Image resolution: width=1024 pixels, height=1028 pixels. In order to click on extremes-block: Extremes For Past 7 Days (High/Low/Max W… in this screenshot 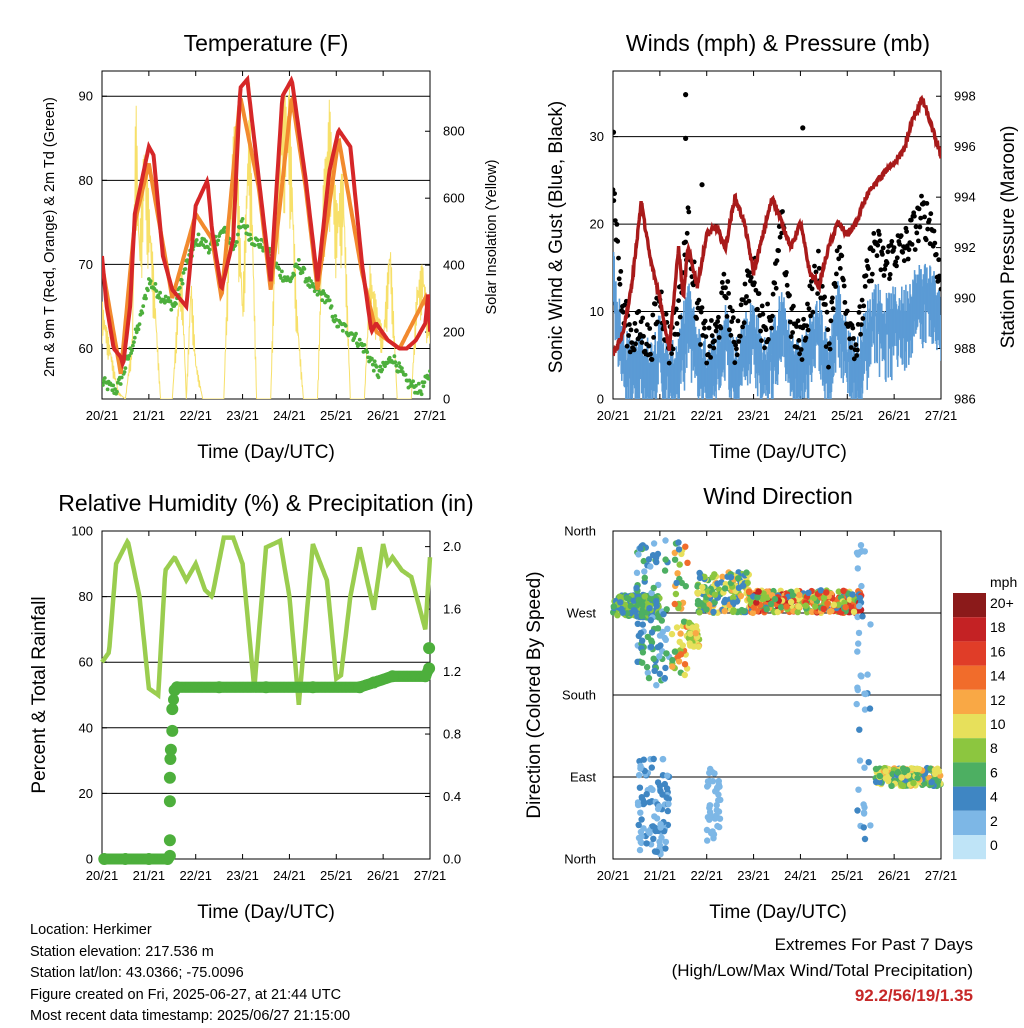, I will do `click(822, 970)`.